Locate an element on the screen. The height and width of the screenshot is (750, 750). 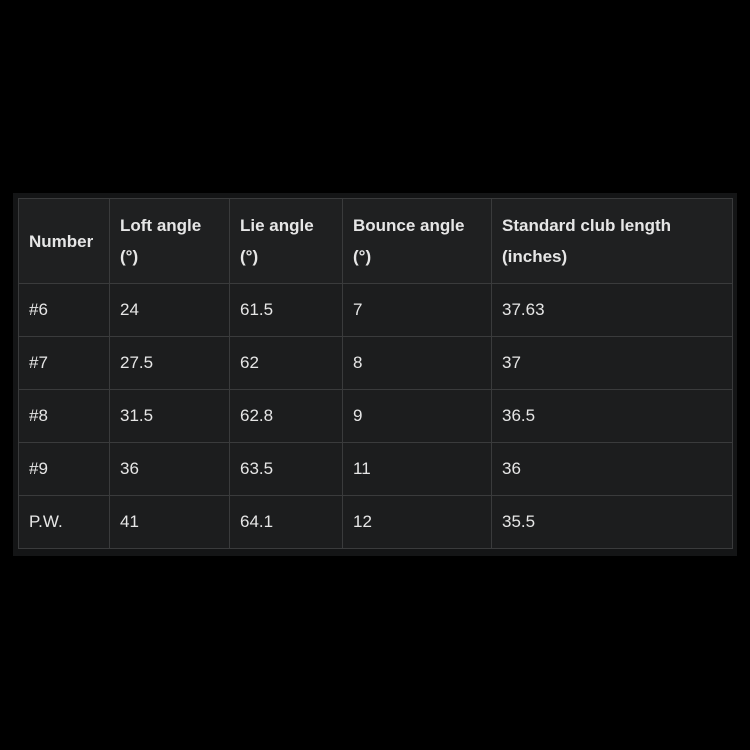
cell-loft-angle: 36 is located at coordinates (169, 469).